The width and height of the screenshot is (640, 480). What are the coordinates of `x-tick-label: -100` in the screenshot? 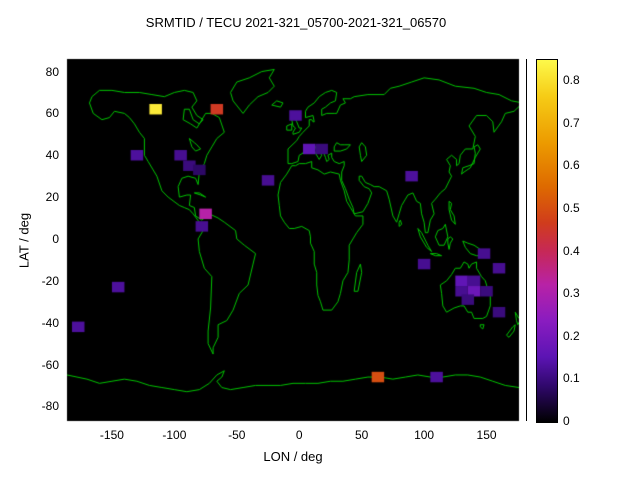 It's located at (174, 435).